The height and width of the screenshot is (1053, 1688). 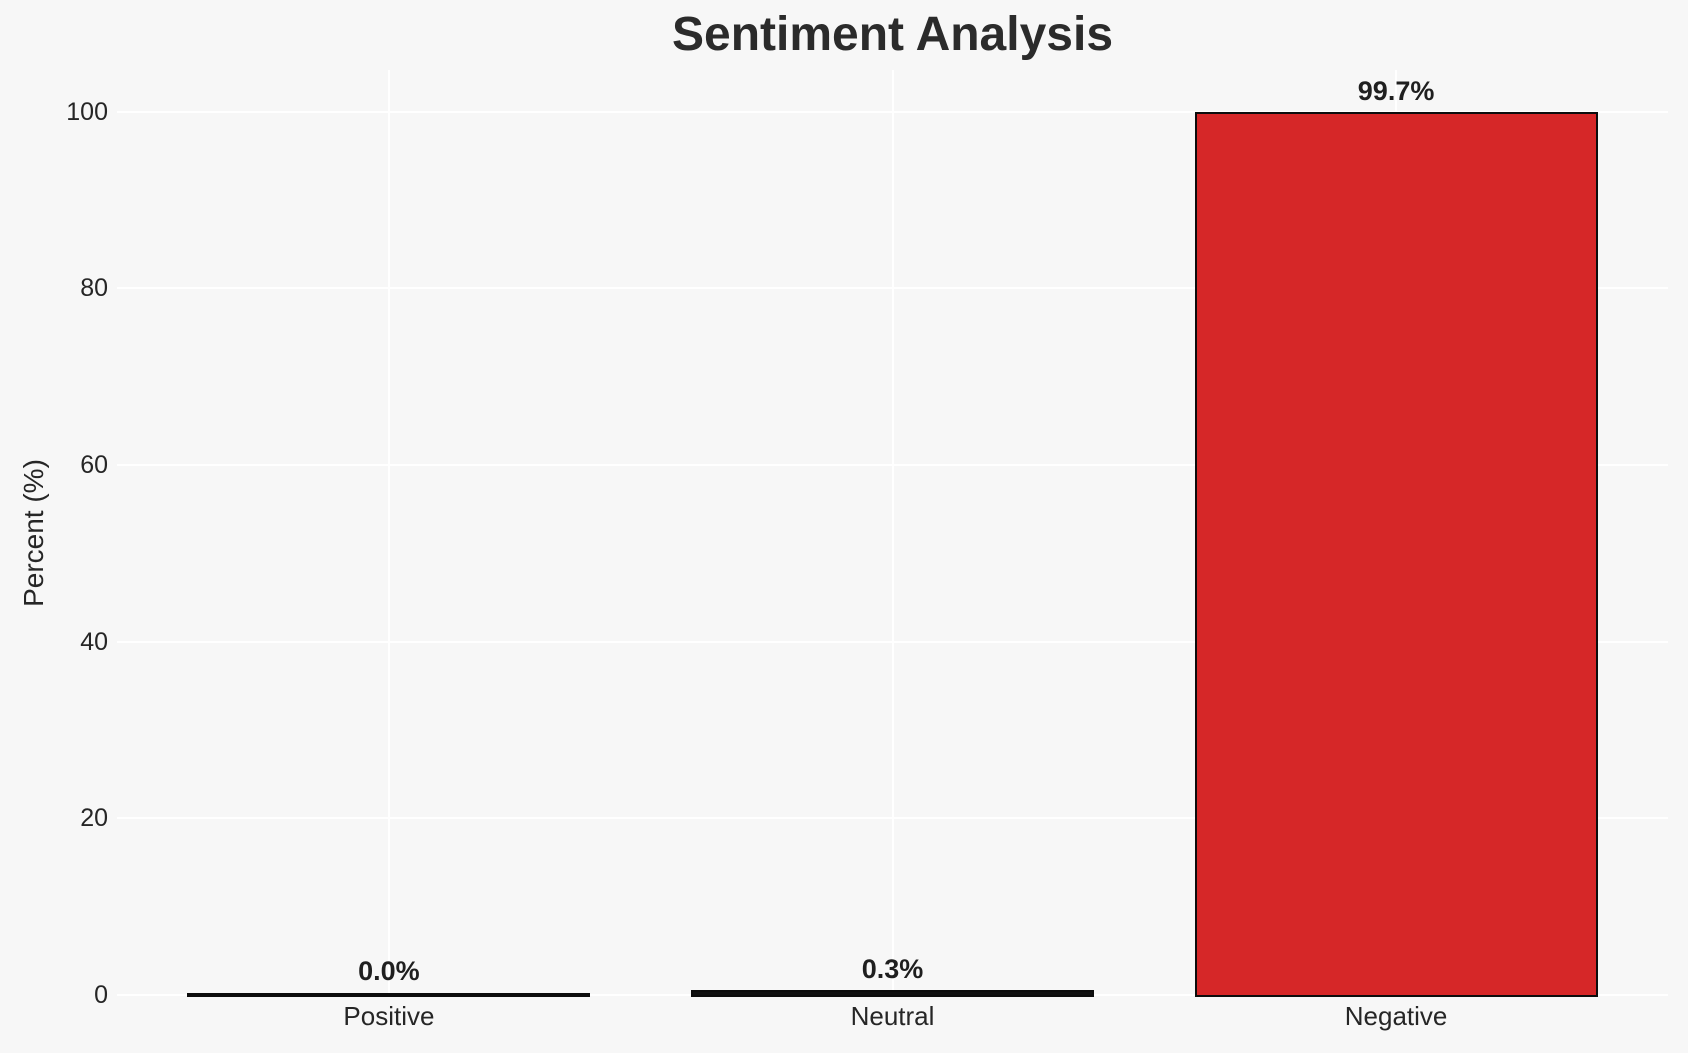 I want to click on y-tick-label-20: 20, so click(x=94, y=818).